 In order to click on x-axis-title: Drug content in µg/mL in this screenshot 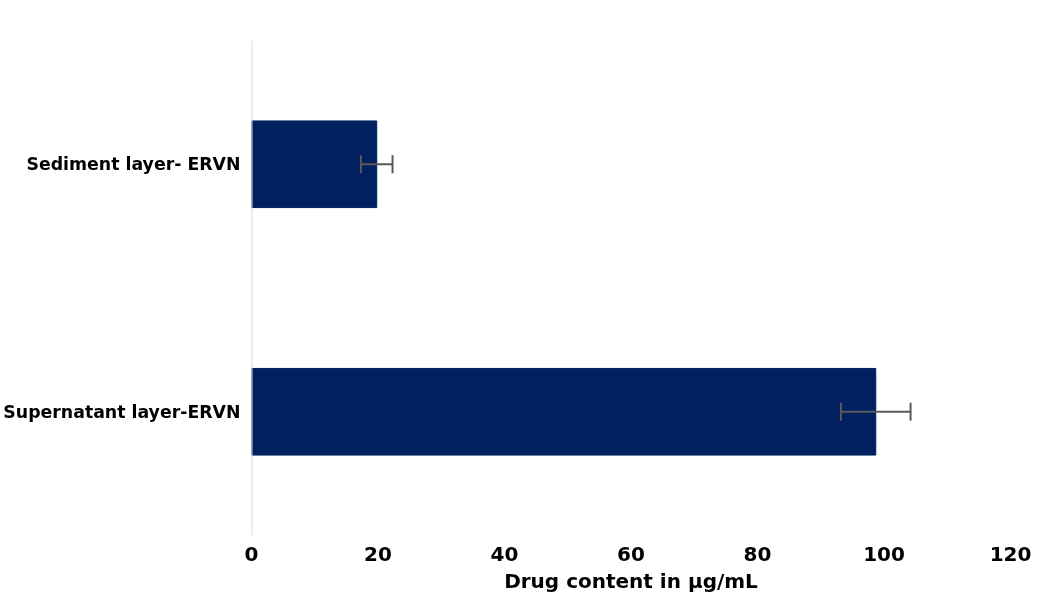, I will do `click(631, 580)`.